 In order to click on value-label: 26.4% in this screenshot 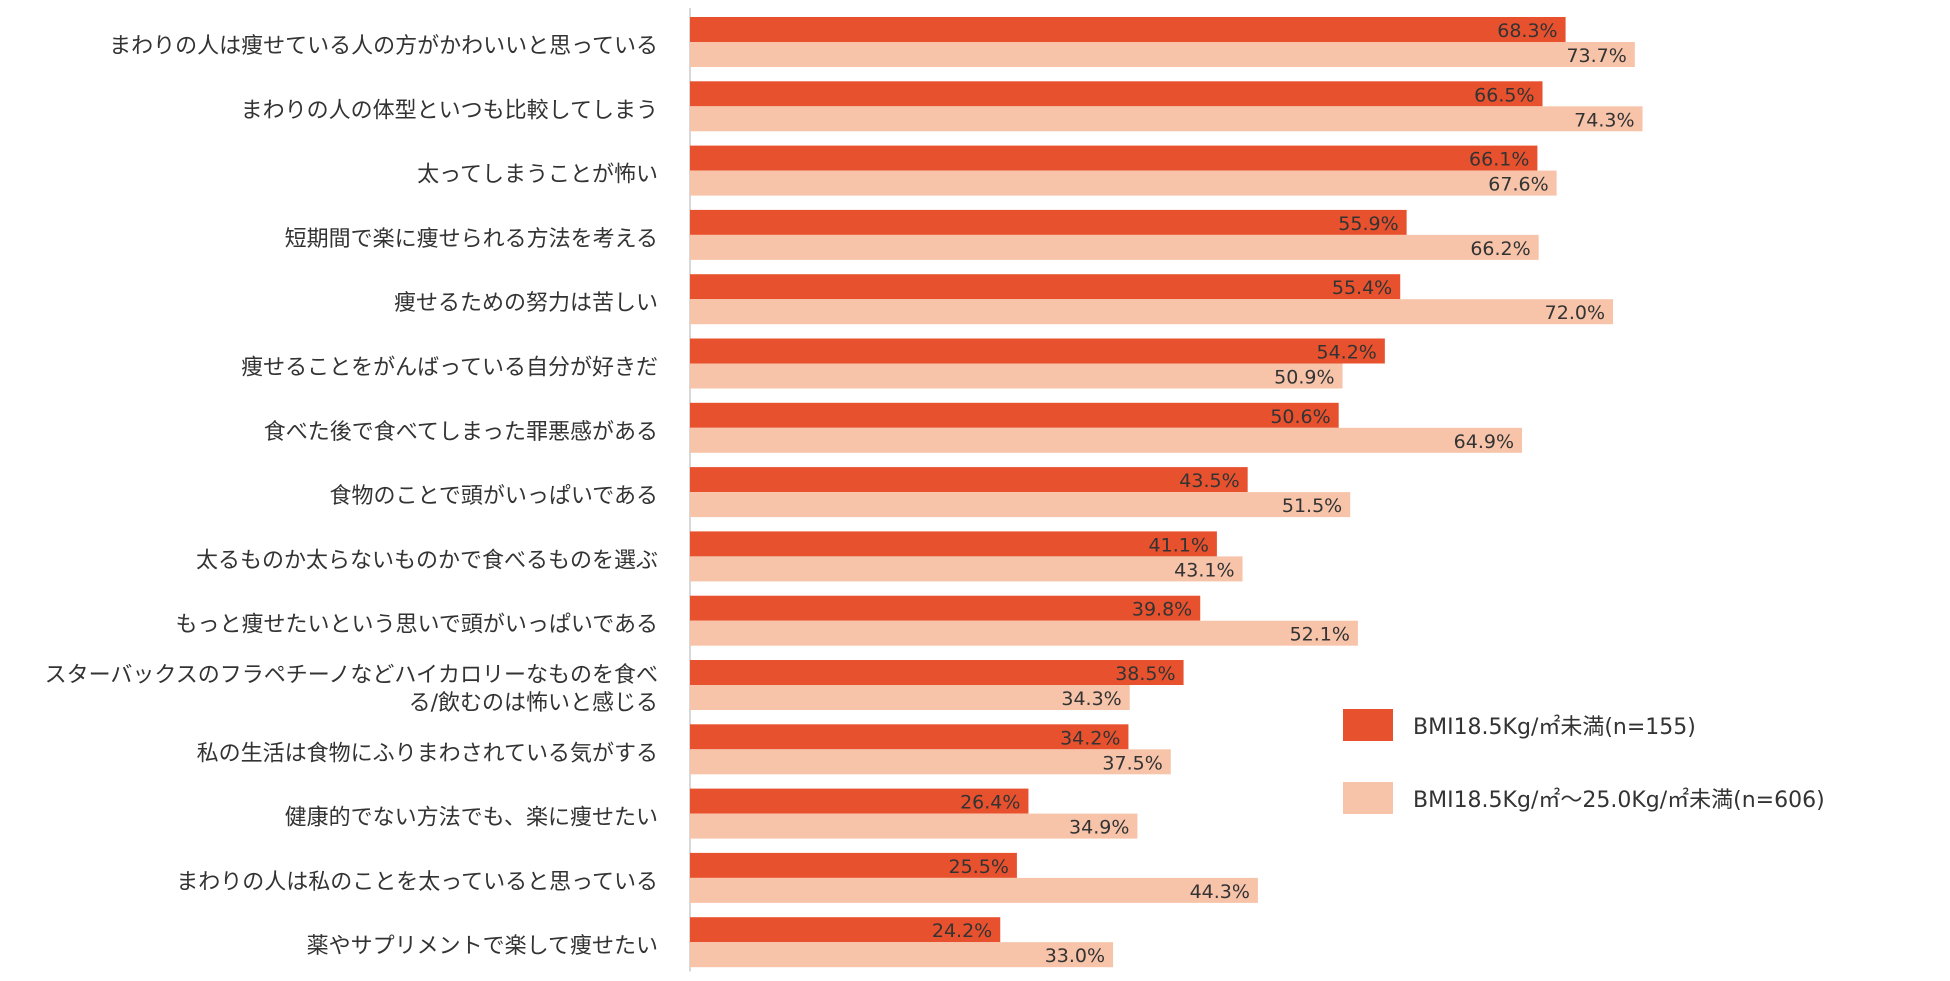, I will do `click(990, 803)`.